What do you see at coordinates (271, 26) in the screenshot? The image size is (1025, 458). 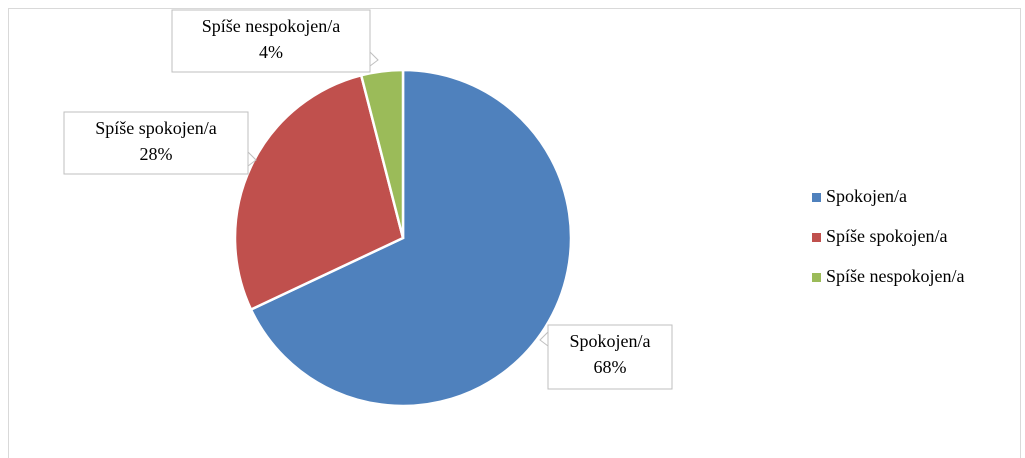 I see `data-label-name: Spíše nespokojen/a` at bounding box center [271, 26].